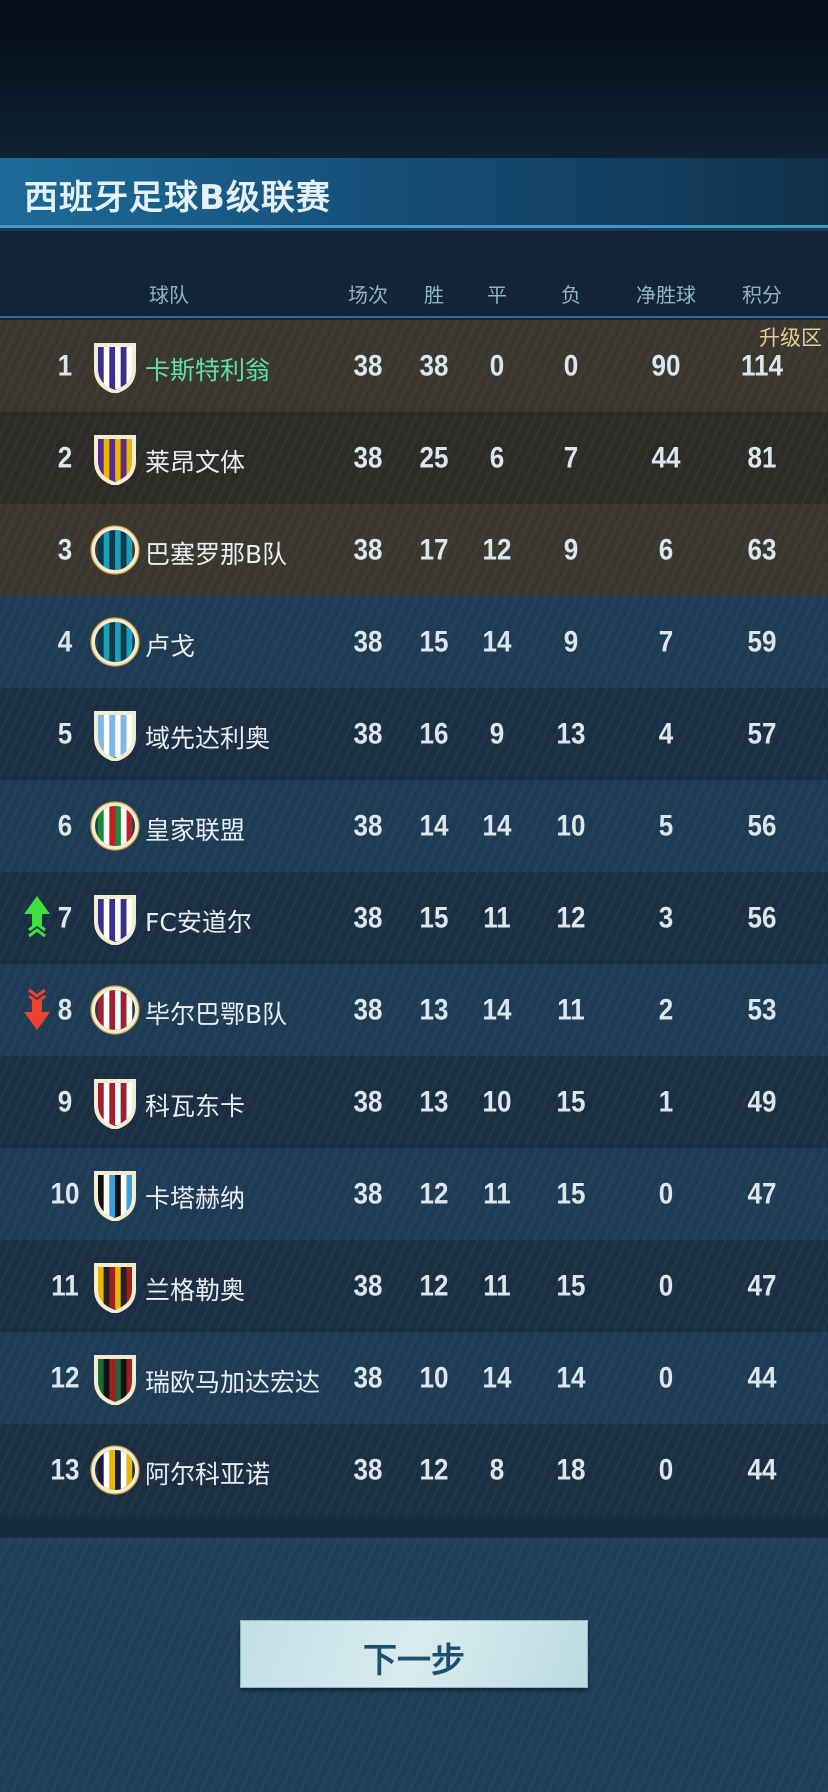 The width and height of the screenshot is (828, 1792). What do you see at coordinates (414, 1527) in the screenshot?
I see `table-row-partial` at bounding box center [414, 1527].